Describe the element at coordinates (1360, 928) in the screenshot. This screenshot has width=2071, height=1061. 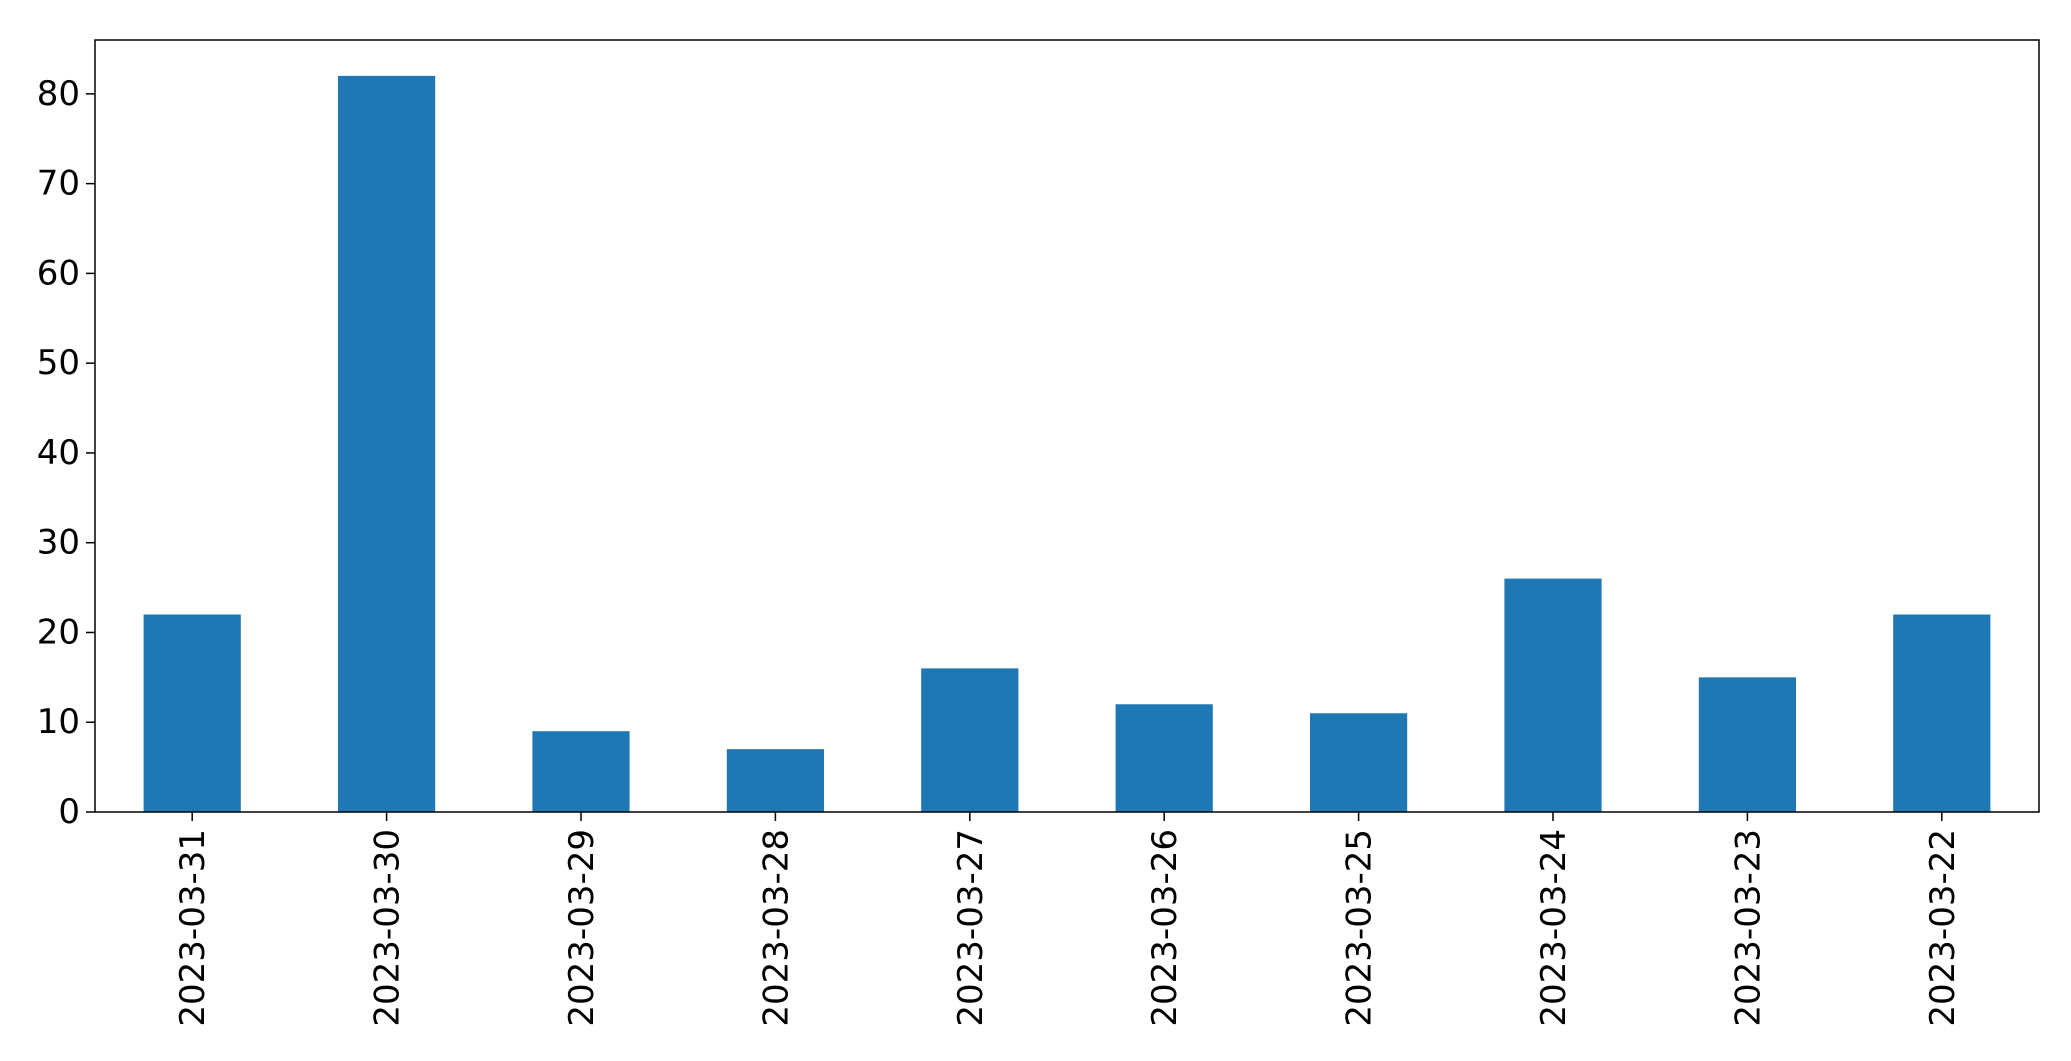
I see `x-tick-label: 2023-03-25` at that location.